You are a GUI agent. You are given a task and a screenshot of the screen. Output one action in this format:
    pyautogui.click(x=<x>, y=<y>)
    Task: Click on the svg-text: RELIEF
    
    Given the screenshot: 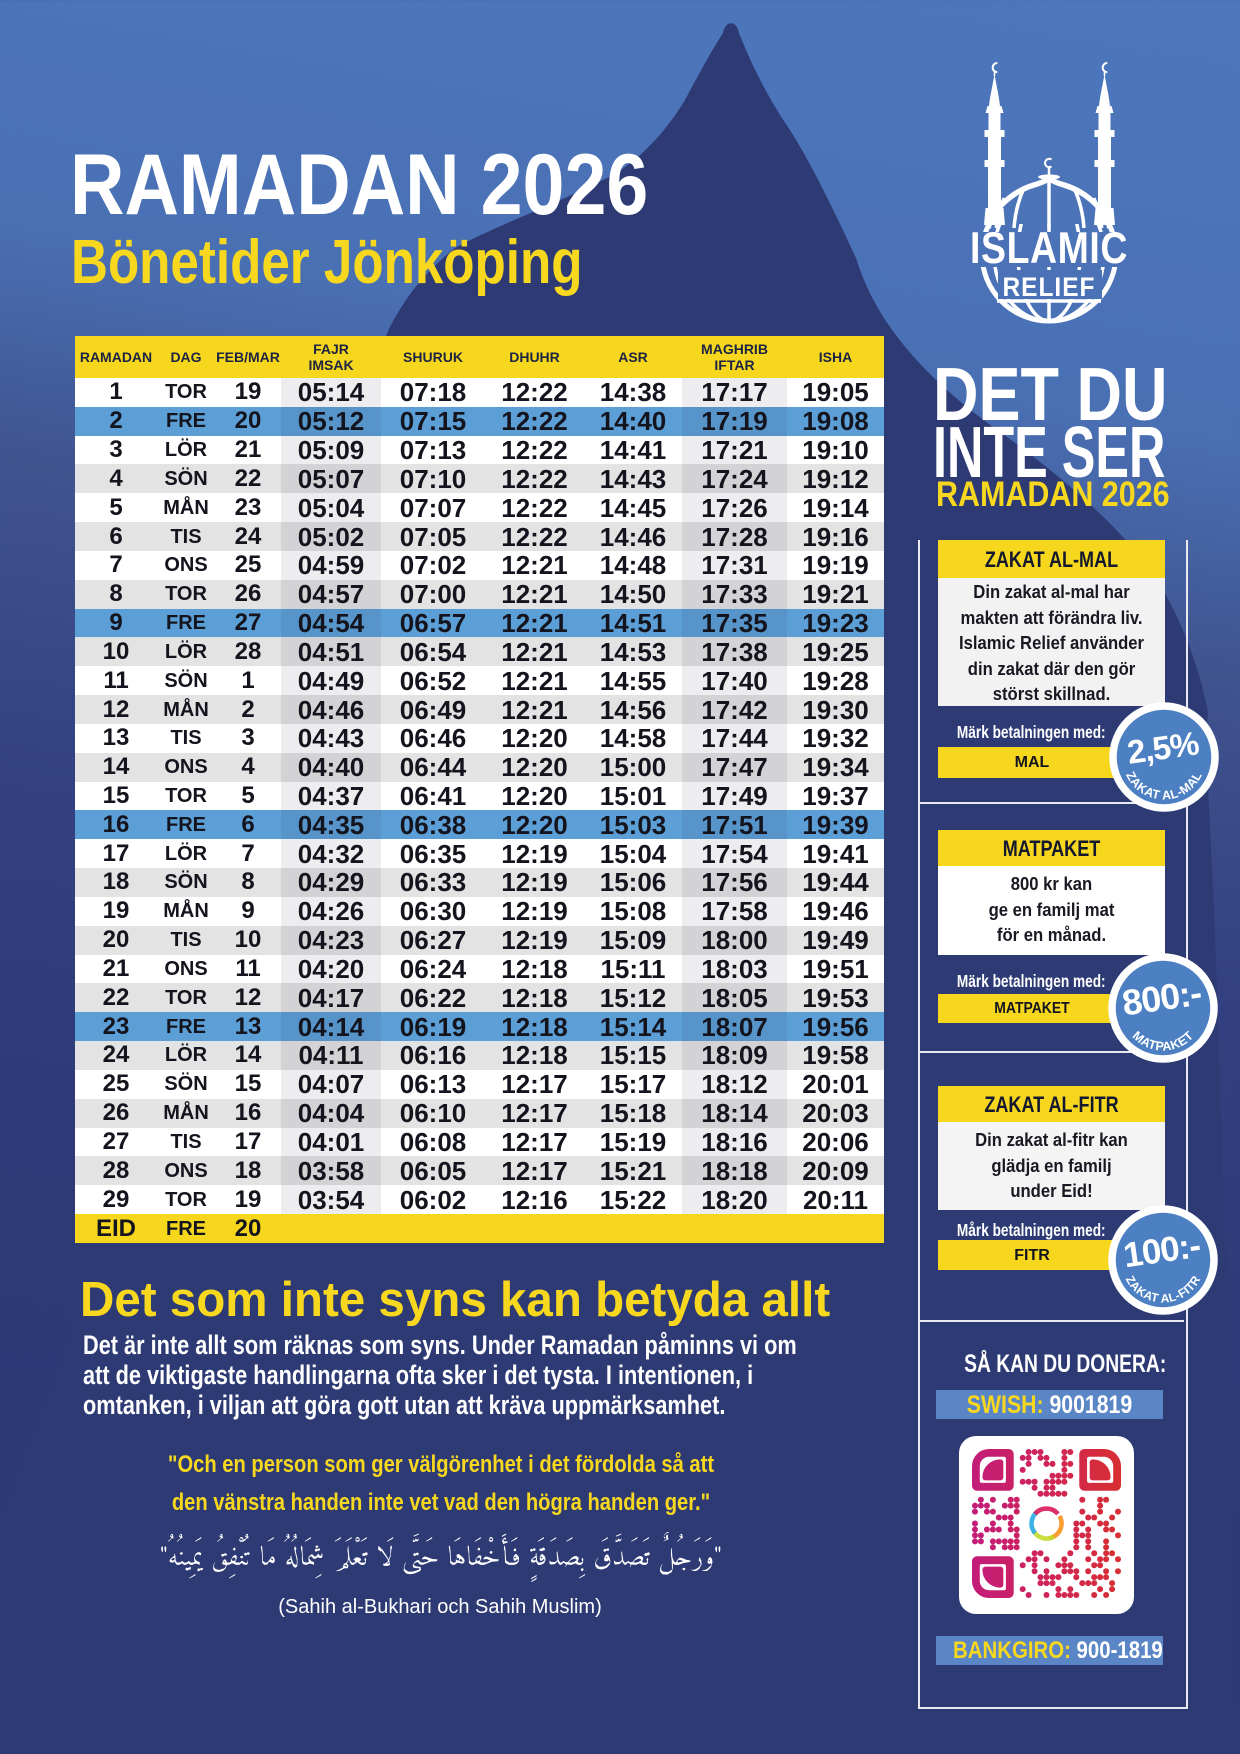 What is the action you would take?
    pyautogui.click(x=1049, y=287)
    